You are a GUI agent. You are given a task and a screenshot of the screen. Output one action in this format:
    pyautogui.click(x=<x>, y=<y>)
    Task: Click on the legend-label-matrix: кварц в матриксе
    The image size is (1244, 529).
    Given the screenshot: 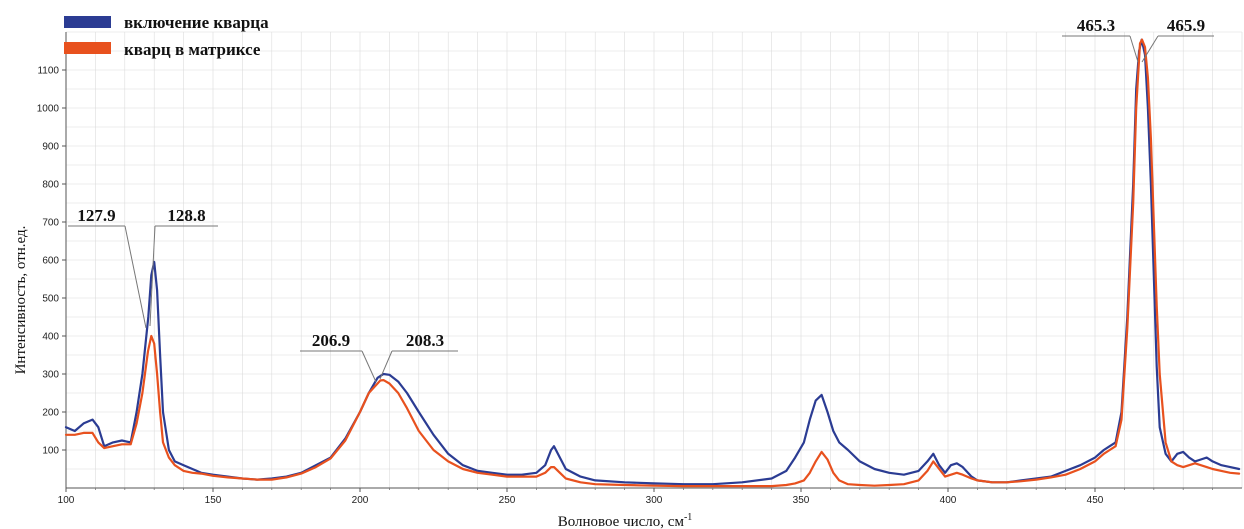 What is the action you would take?
    pyautogui.click(x=192, y=49)
    